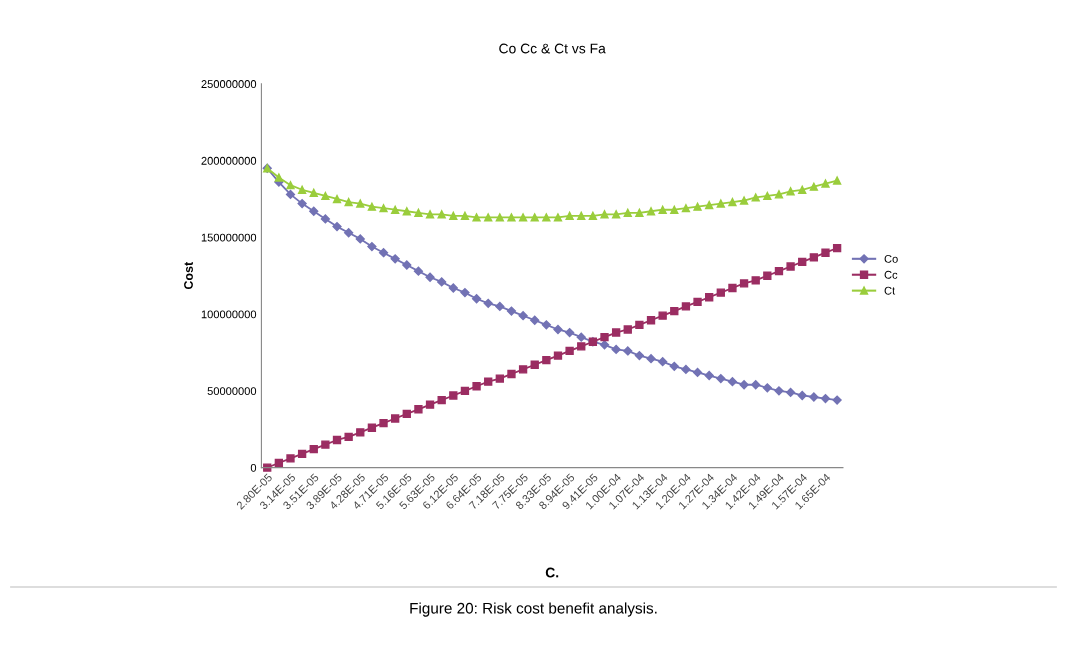 This screenshot has height=645, width=1067. What do you see at coordinates (229, 314) in the screenshot?
I see `y-tick-label: 100000000` at bounding box center [229, 314].